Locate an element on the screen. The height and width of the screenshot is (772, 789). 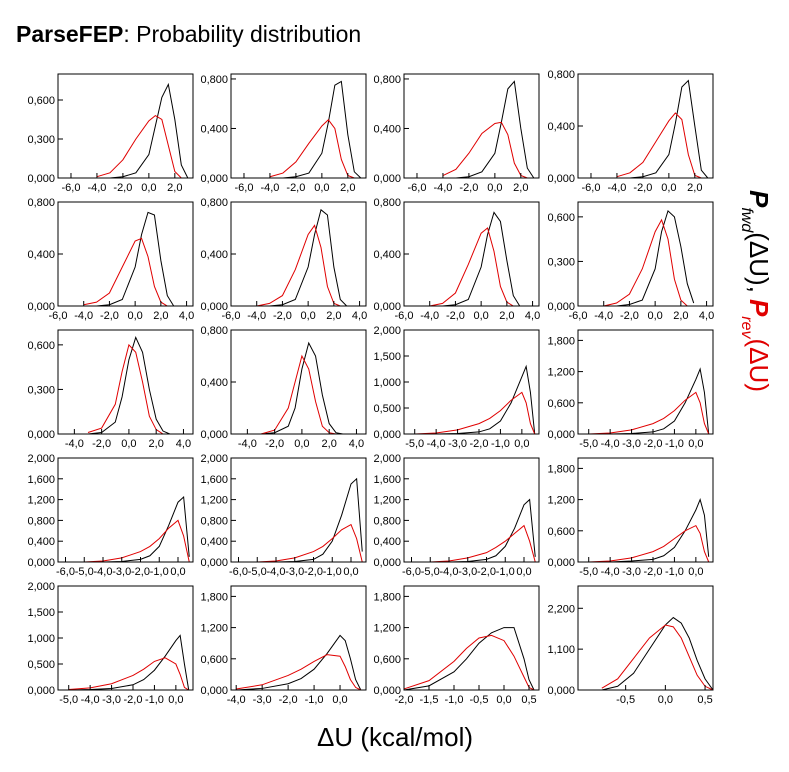
title: ParseFEP: Probability distribution is located at coordinates (188, 34).